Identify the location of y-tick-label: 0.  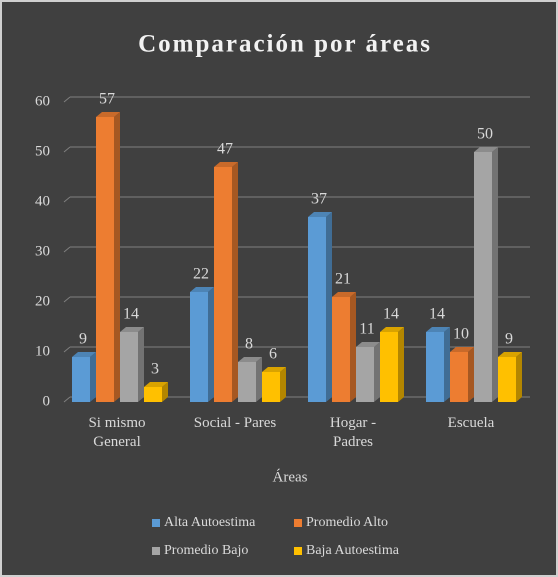
(47, 401).